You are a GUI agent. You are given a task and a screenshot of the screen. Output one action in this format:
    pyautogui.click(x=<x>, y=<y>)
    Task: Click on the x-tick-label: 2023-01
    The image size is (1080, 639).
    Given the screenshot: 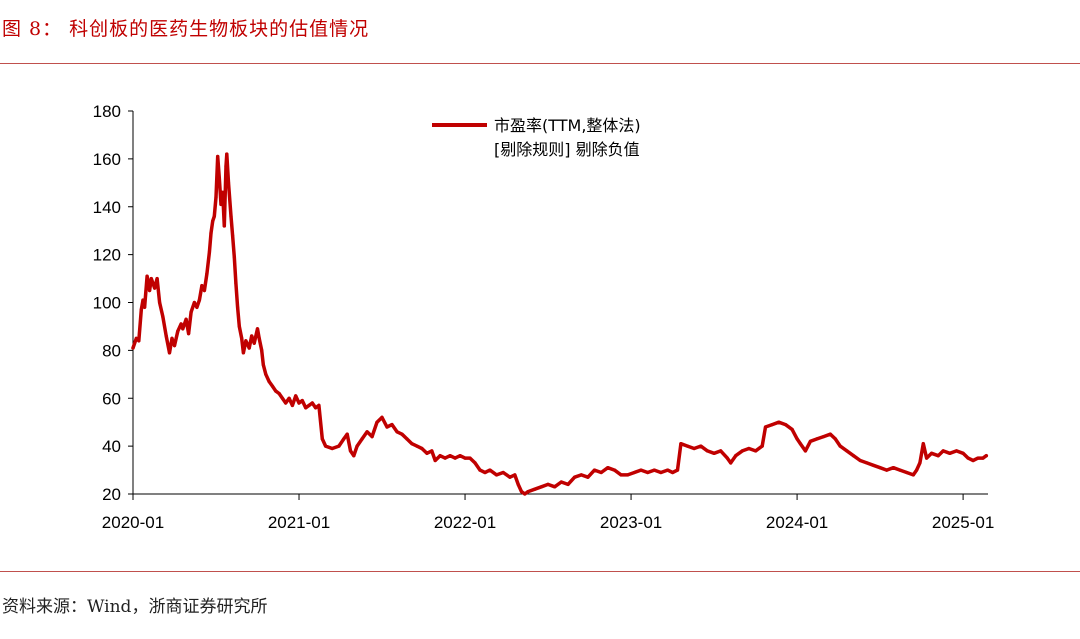 What is the action you would take?
    pyautogui.click(x=631, y=522)
    